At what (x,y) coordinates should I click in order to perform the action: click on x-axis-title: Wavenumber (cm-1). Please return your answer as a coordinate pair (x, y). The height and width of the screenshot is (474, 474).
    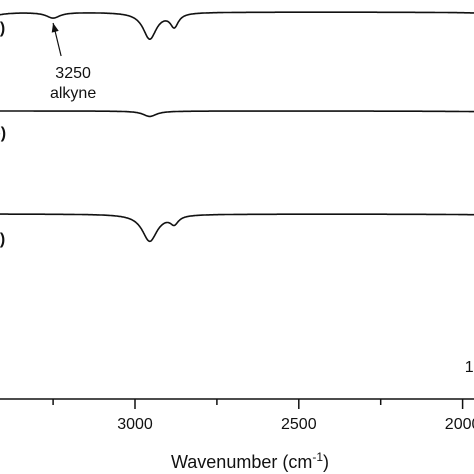
    Looking at the image, I should click on (250, 461).